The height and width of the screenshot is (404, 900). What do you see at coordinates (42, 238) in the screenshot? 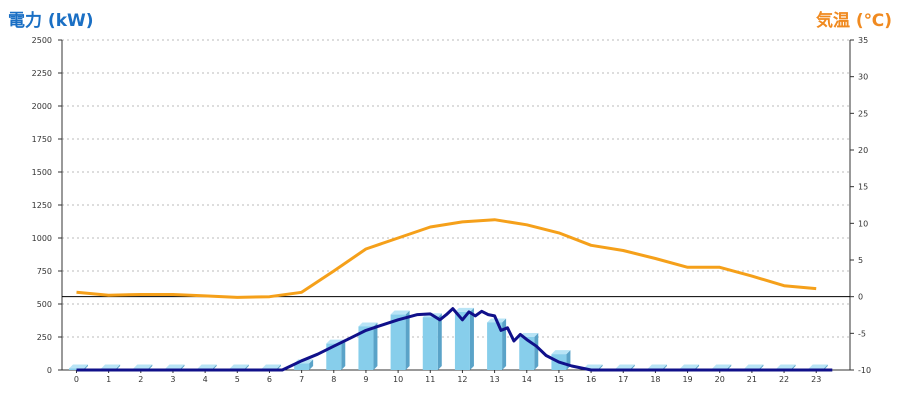
I see `y-left-tick-label: 1000` at bounding box center [42, 238].